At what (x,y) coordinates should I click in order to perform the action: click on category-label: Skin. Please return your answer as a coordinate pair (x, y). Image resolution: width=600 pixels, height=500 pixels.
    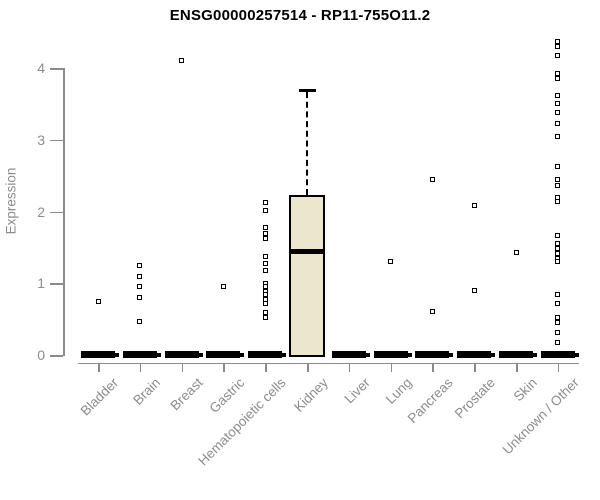
    Looking at the image, I should click on (525, 389).